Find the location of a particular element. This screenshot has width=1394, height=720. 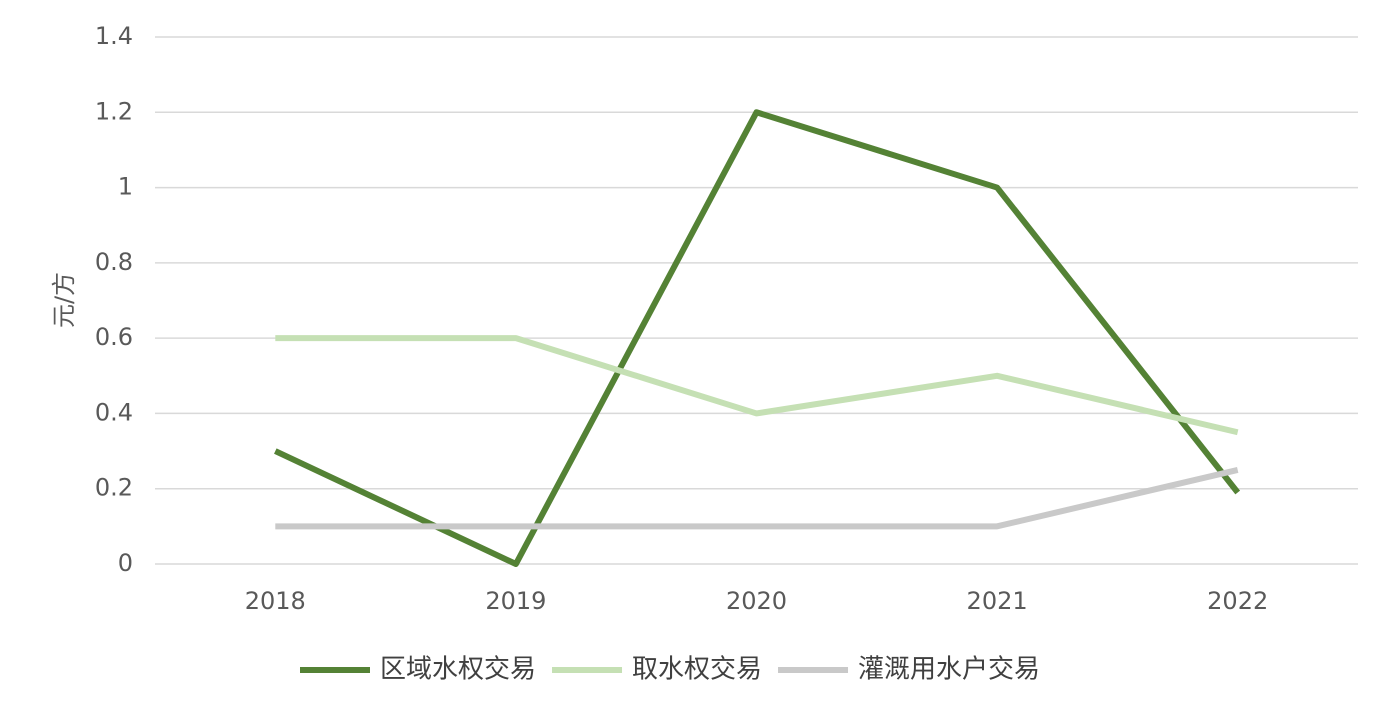

x-tick-label: 2021 is located at coordinates (997, 601).